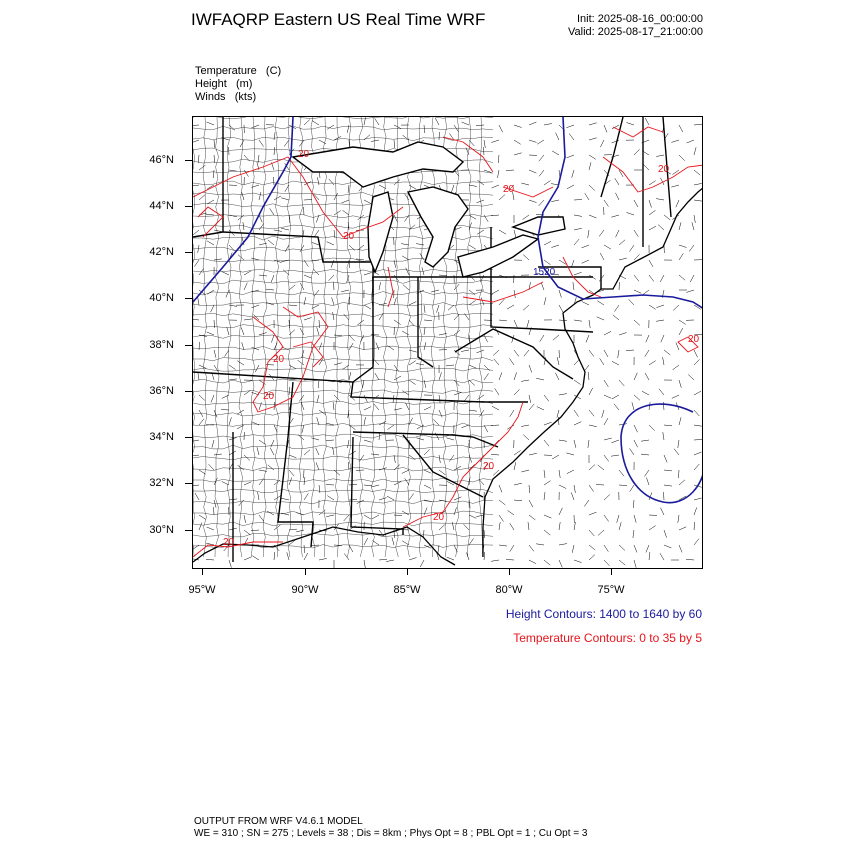  What do you see at coordinates (611, 572) in the screenshot?
I see `lon-tick` at bounding box center [611, 572].